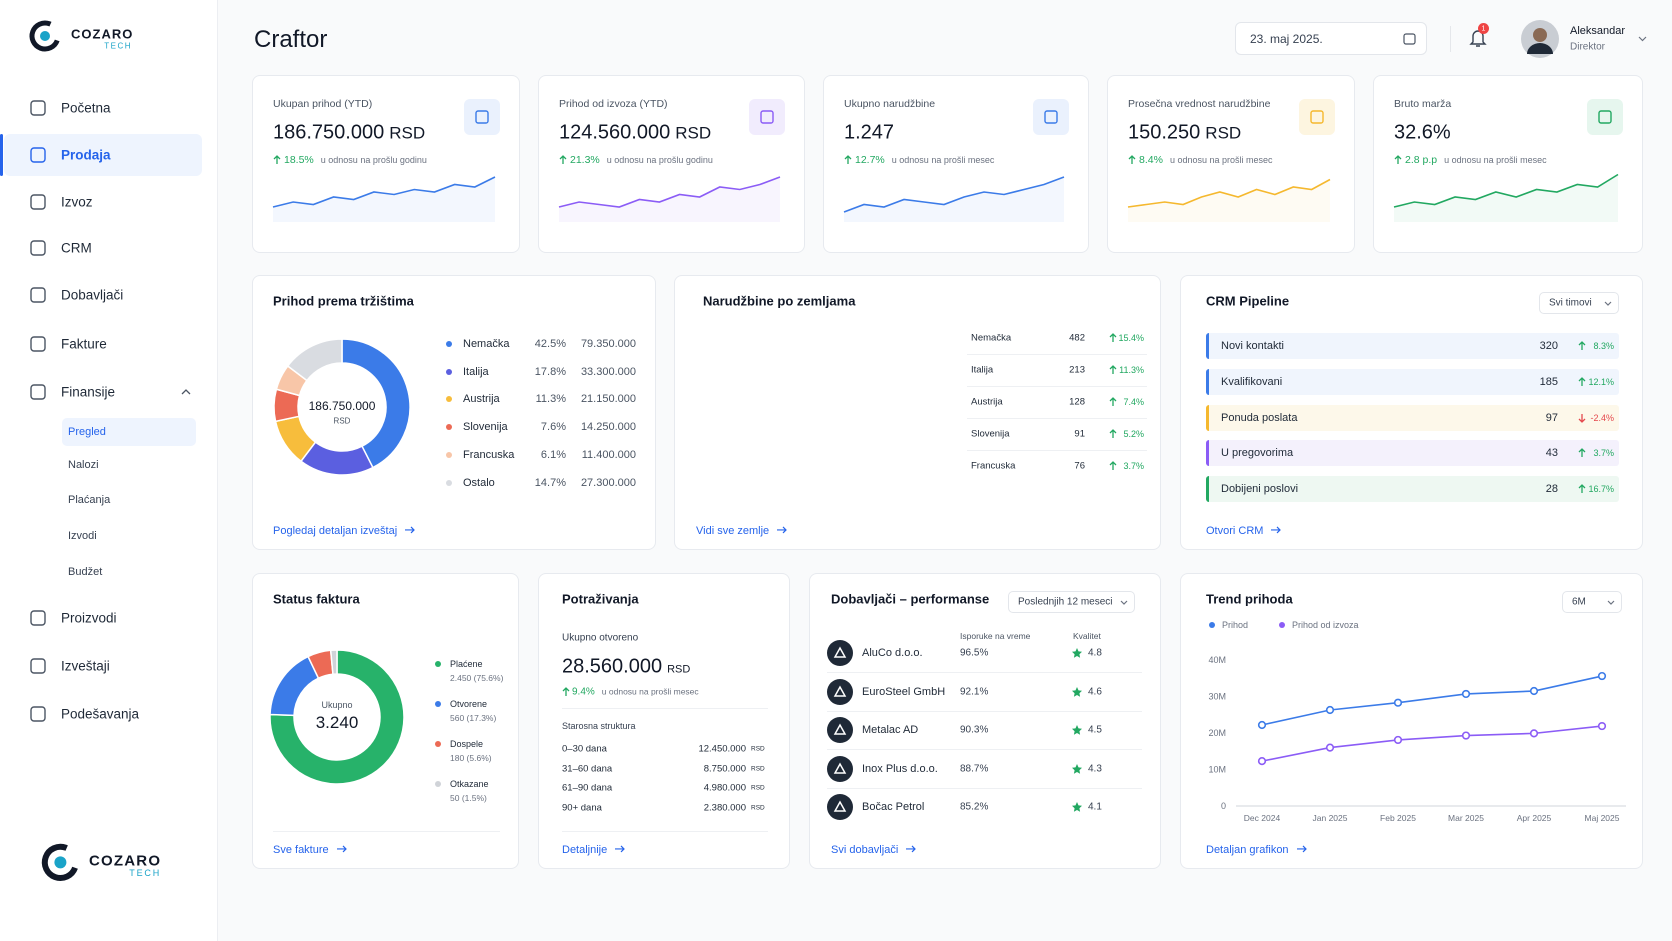 This screenshot has width=1672, height=941. I want to click on nav-item: CRM, so click(76, 248).